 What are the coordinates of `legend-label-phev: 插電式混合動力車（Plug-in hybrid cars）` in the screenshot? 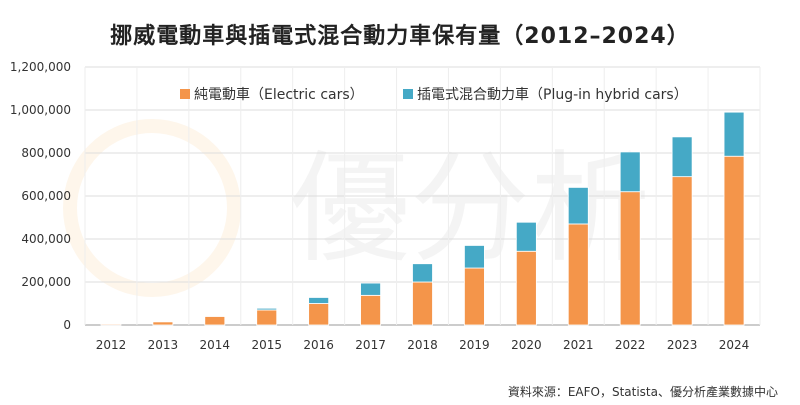 It's located at (552, 94).